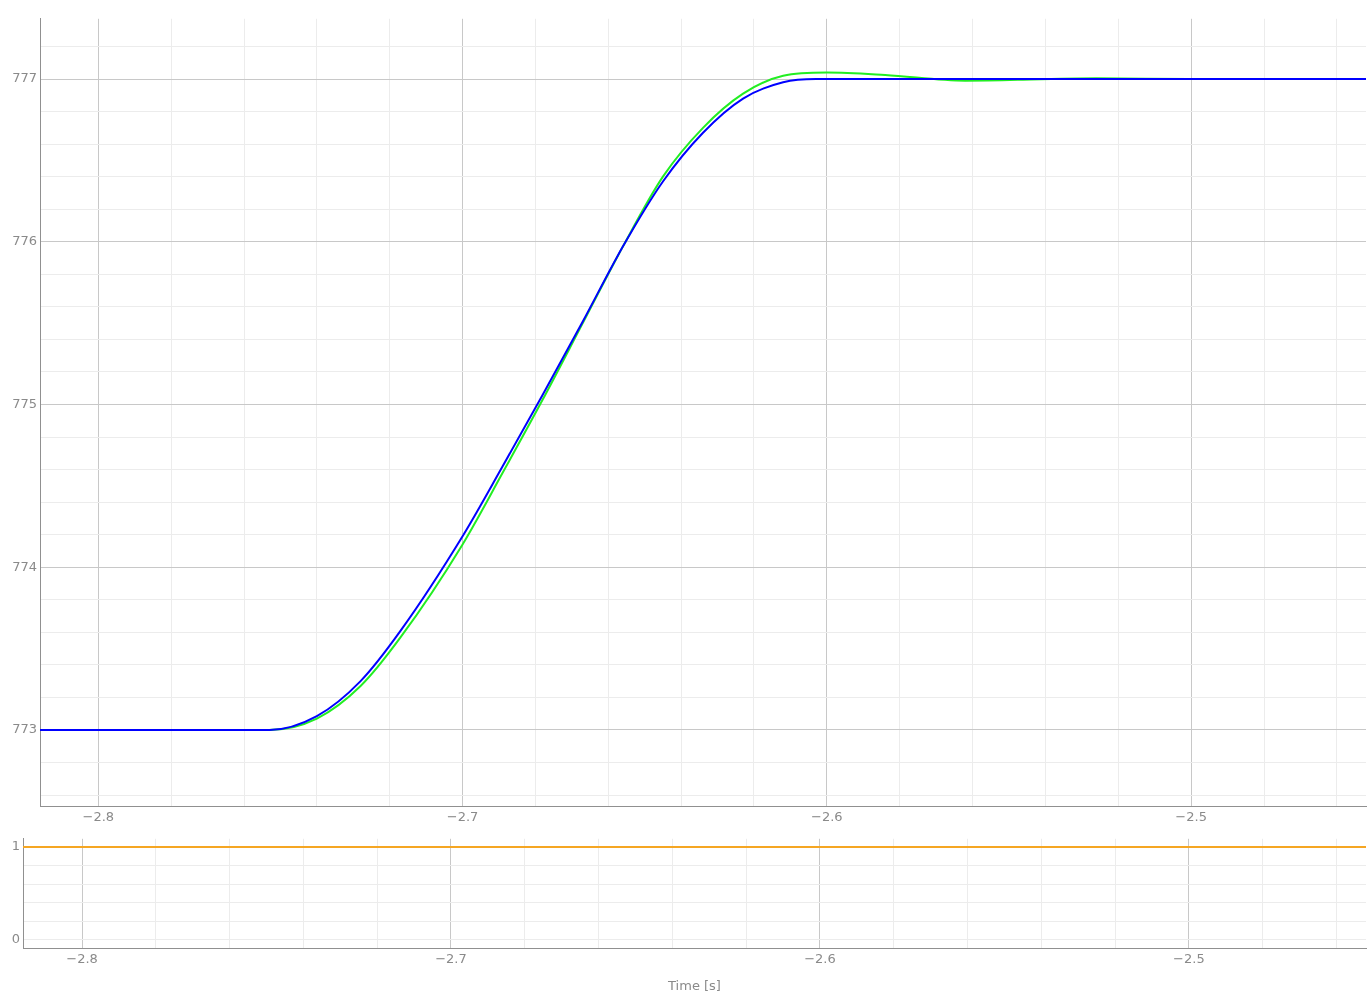 This screenshot has height=998, width=1368. What do you see at coordinates (15, 938) in the screenshot?
I see `y-tick-label: 0` at bounding box center [15, 938].